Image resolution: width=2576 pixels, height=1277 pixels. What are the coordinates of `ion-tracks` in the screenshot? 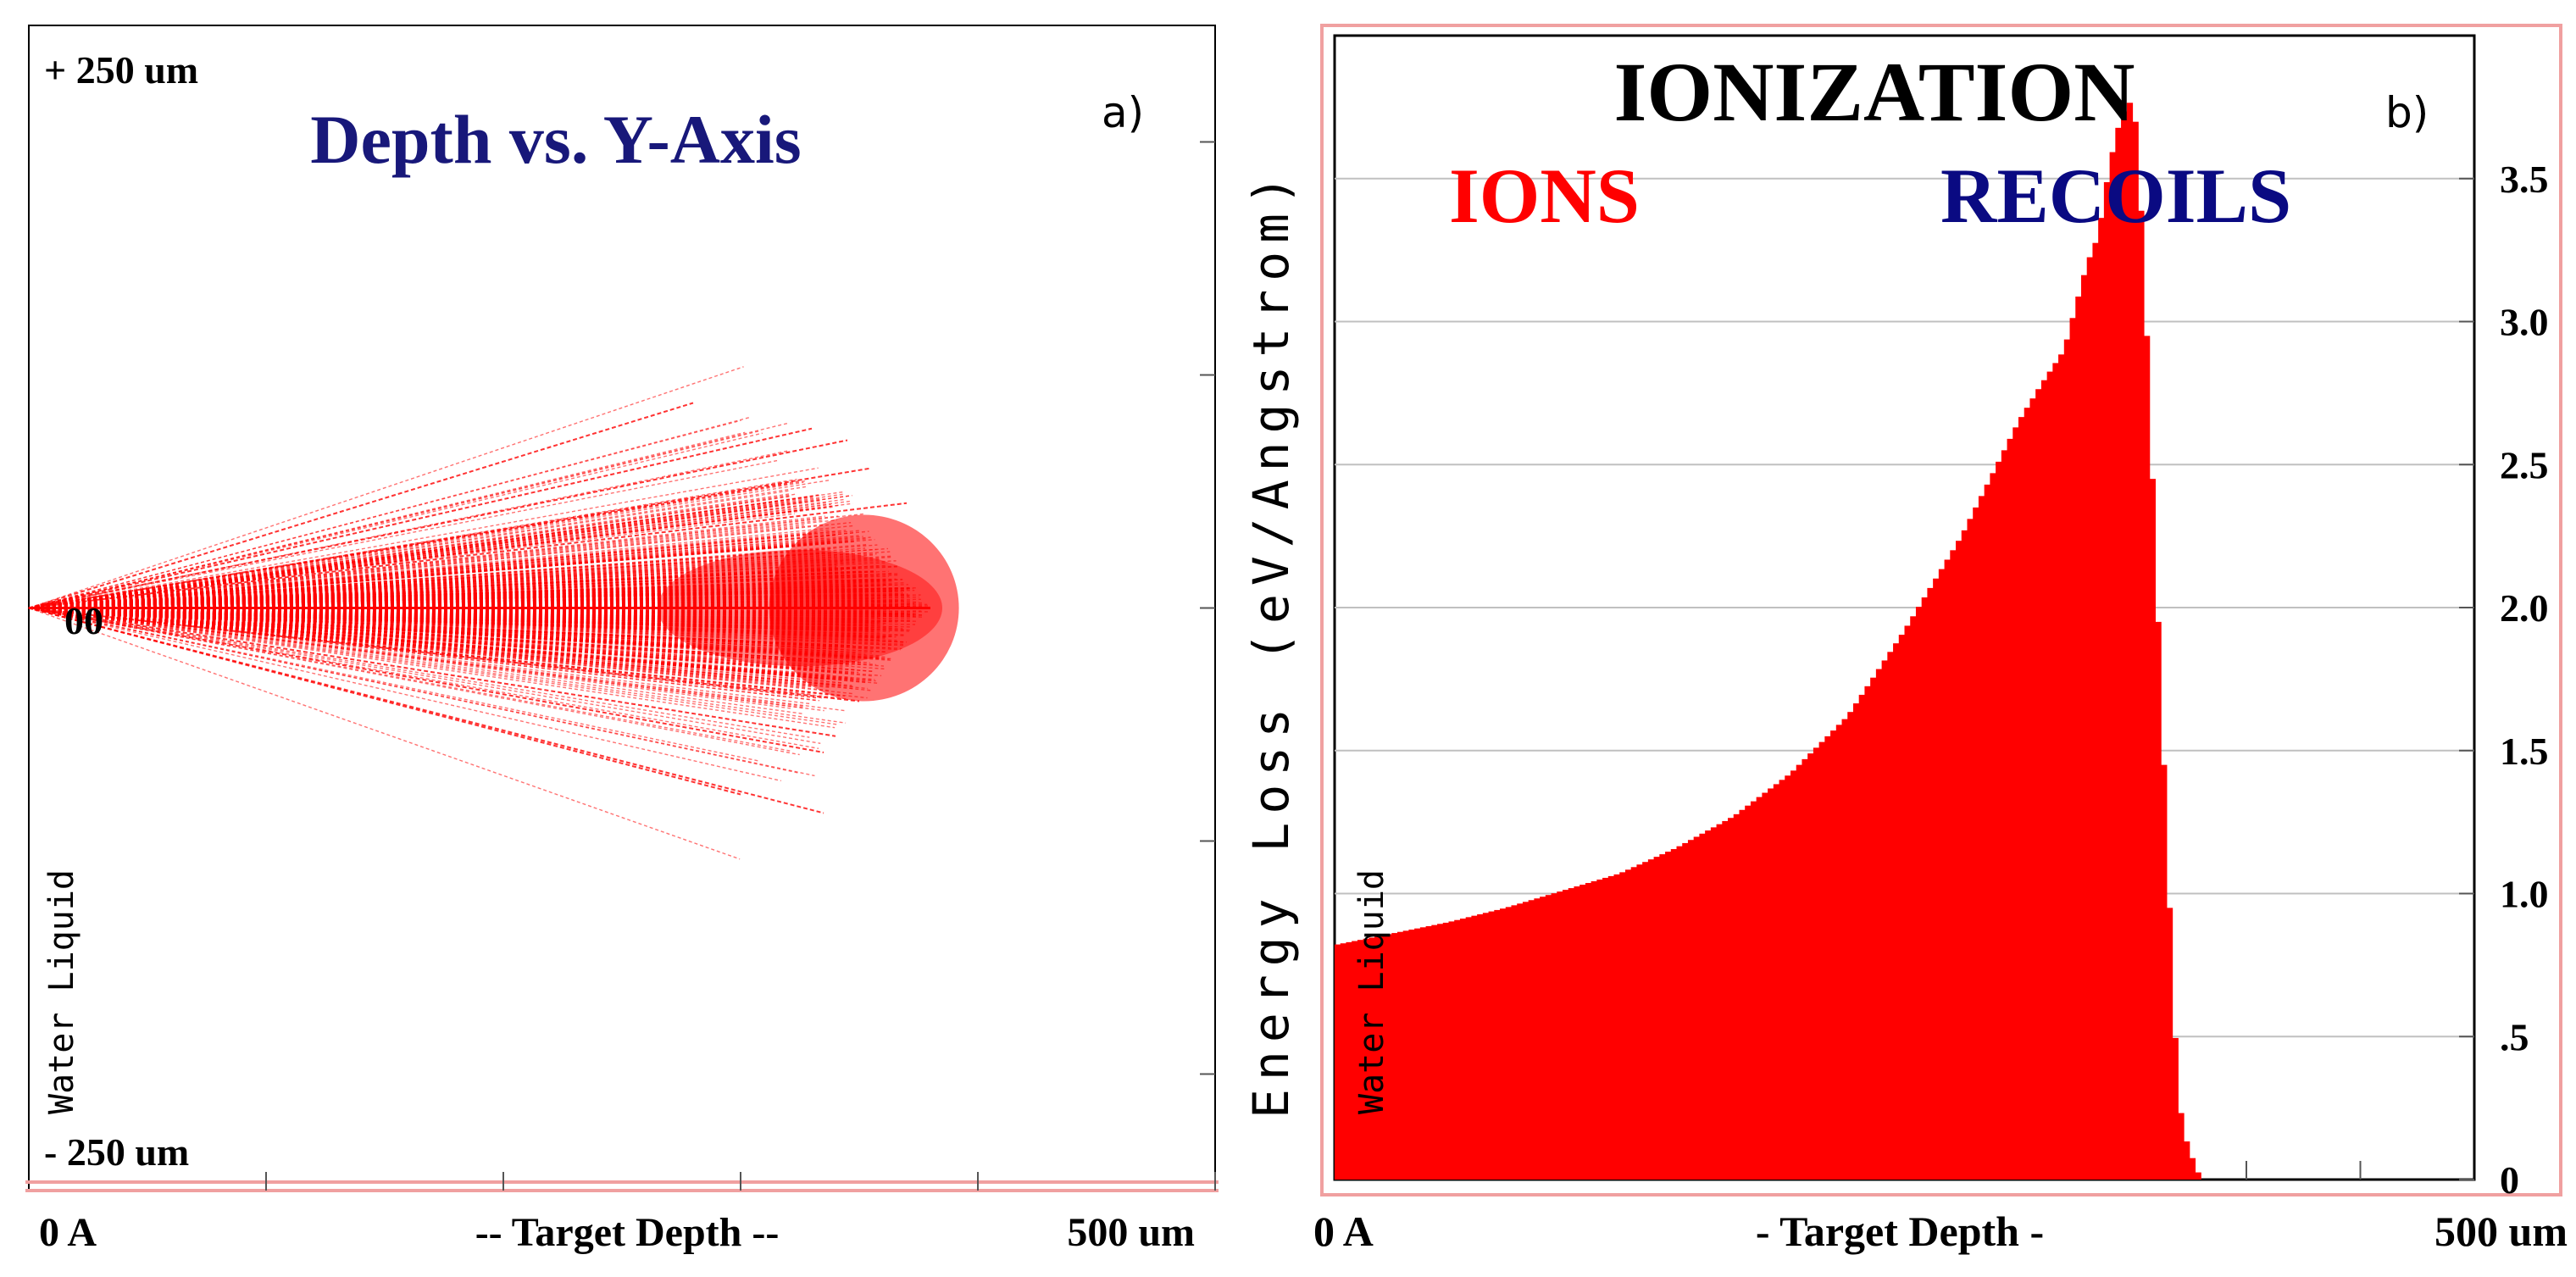 It's located at (493, 613).